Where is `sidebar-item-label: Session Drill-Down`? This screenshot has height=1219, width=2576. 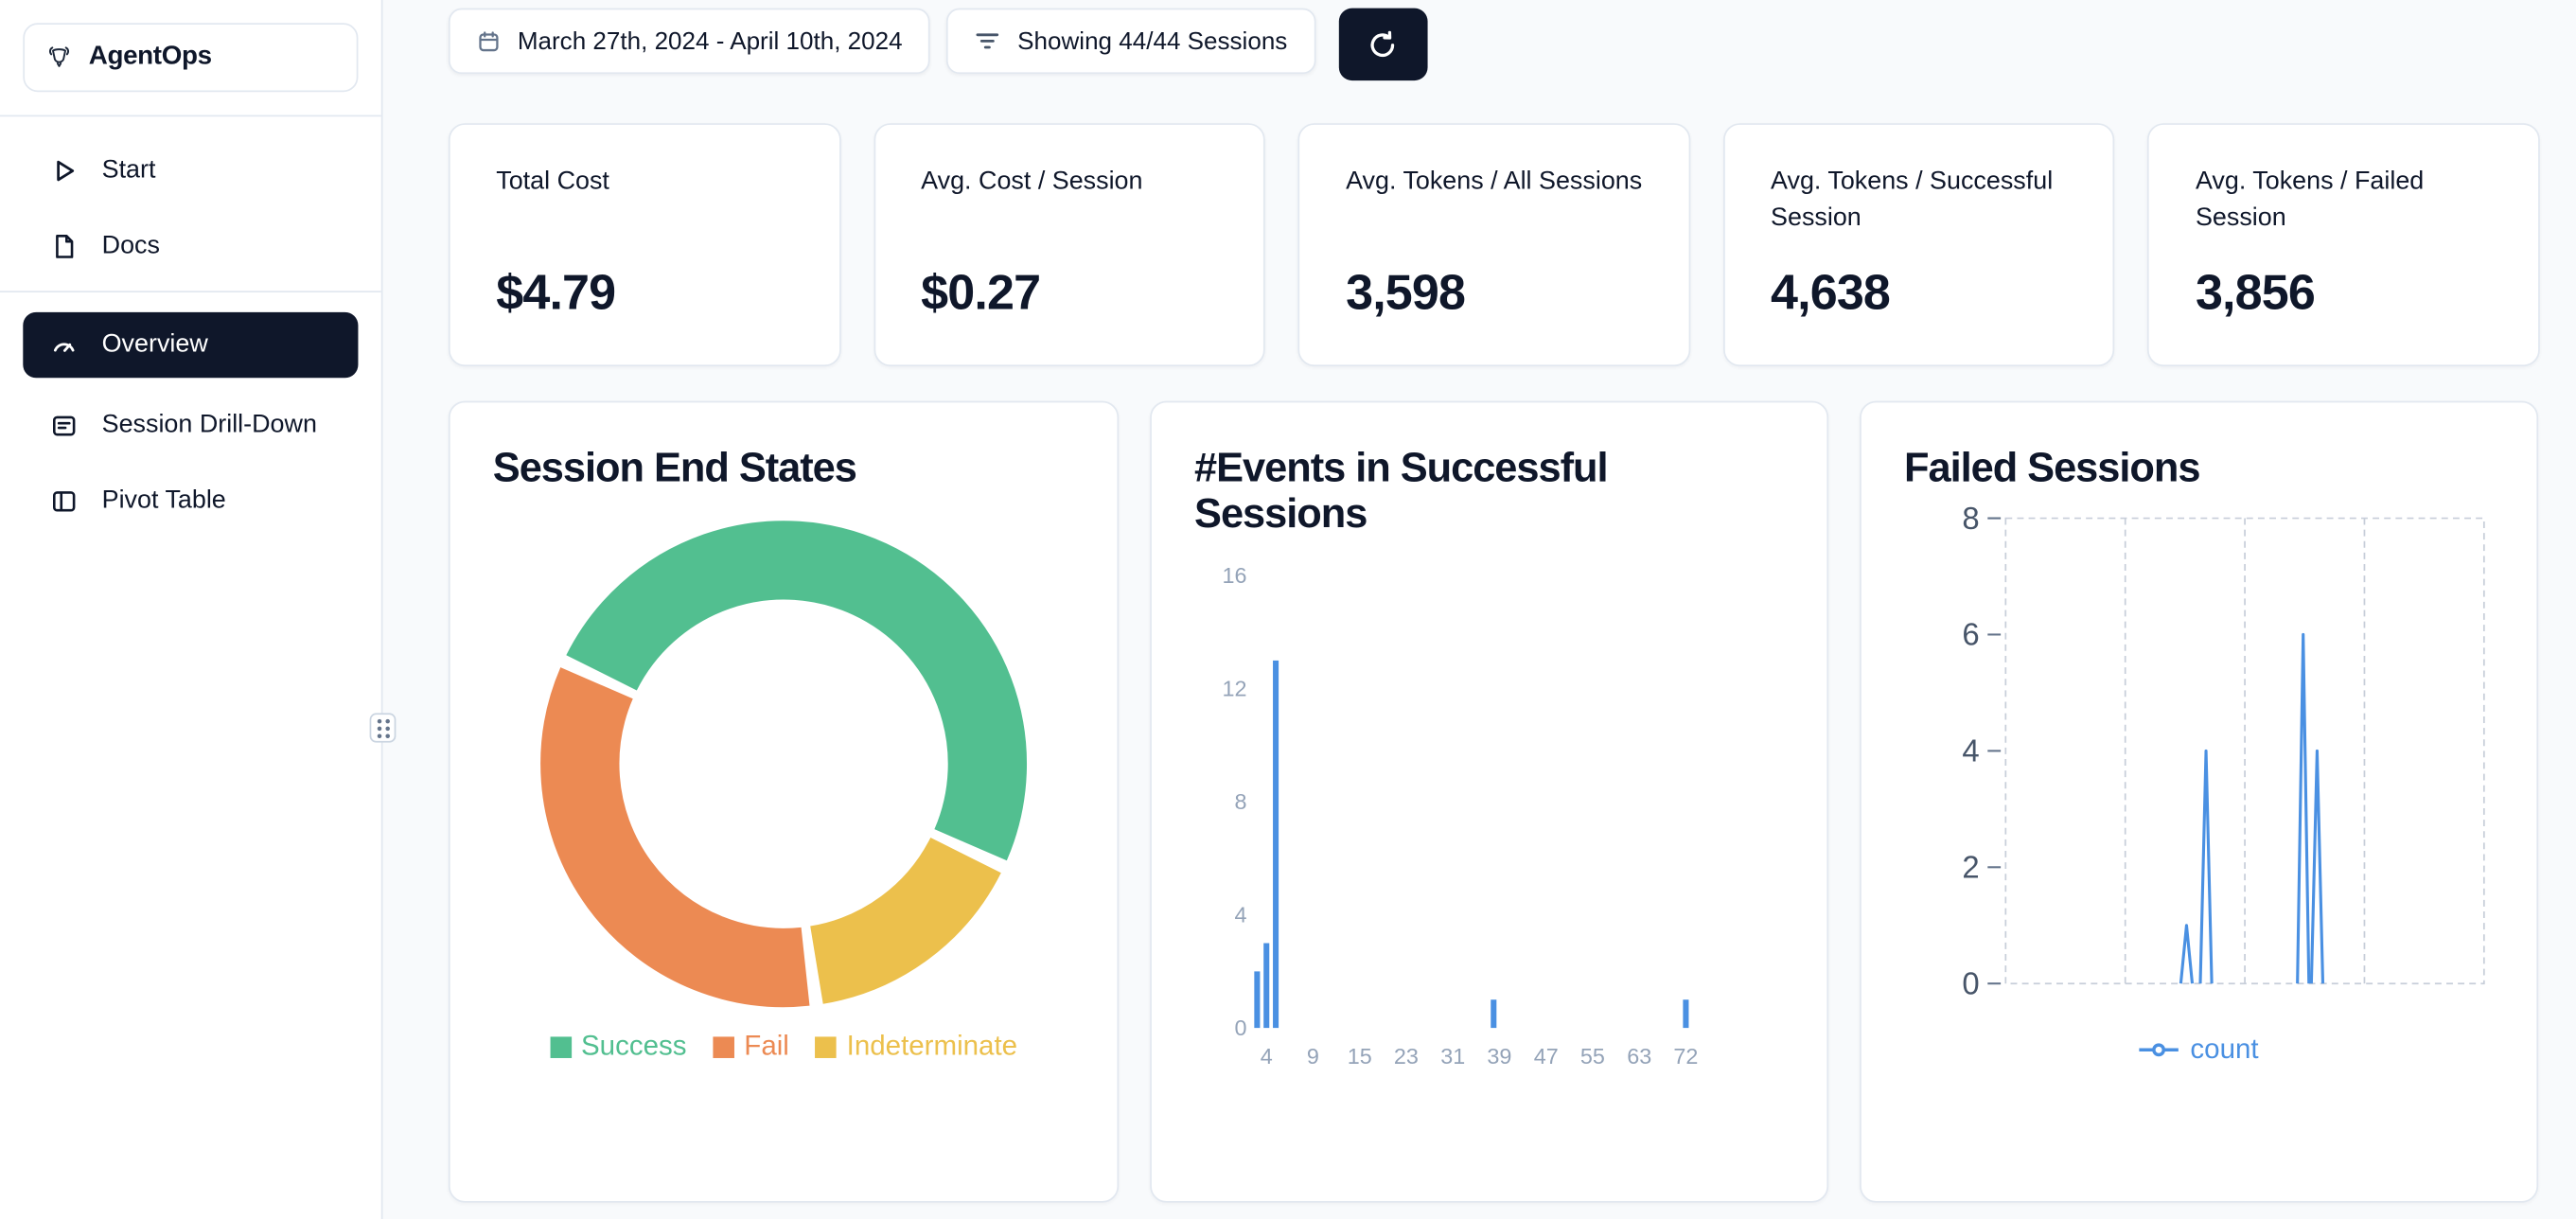 sidebar-item-label: Session Drill-Down is located at coordinates (209, 424).